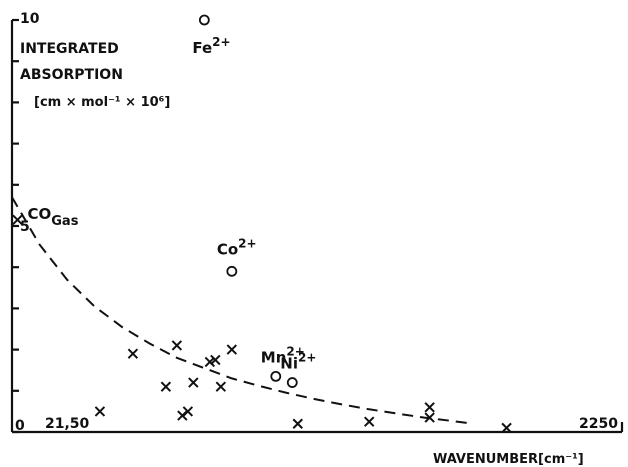  Describe the element at coordinates (598, 424) in the screenshot. I see `x-tick-label: 2250` at that location.